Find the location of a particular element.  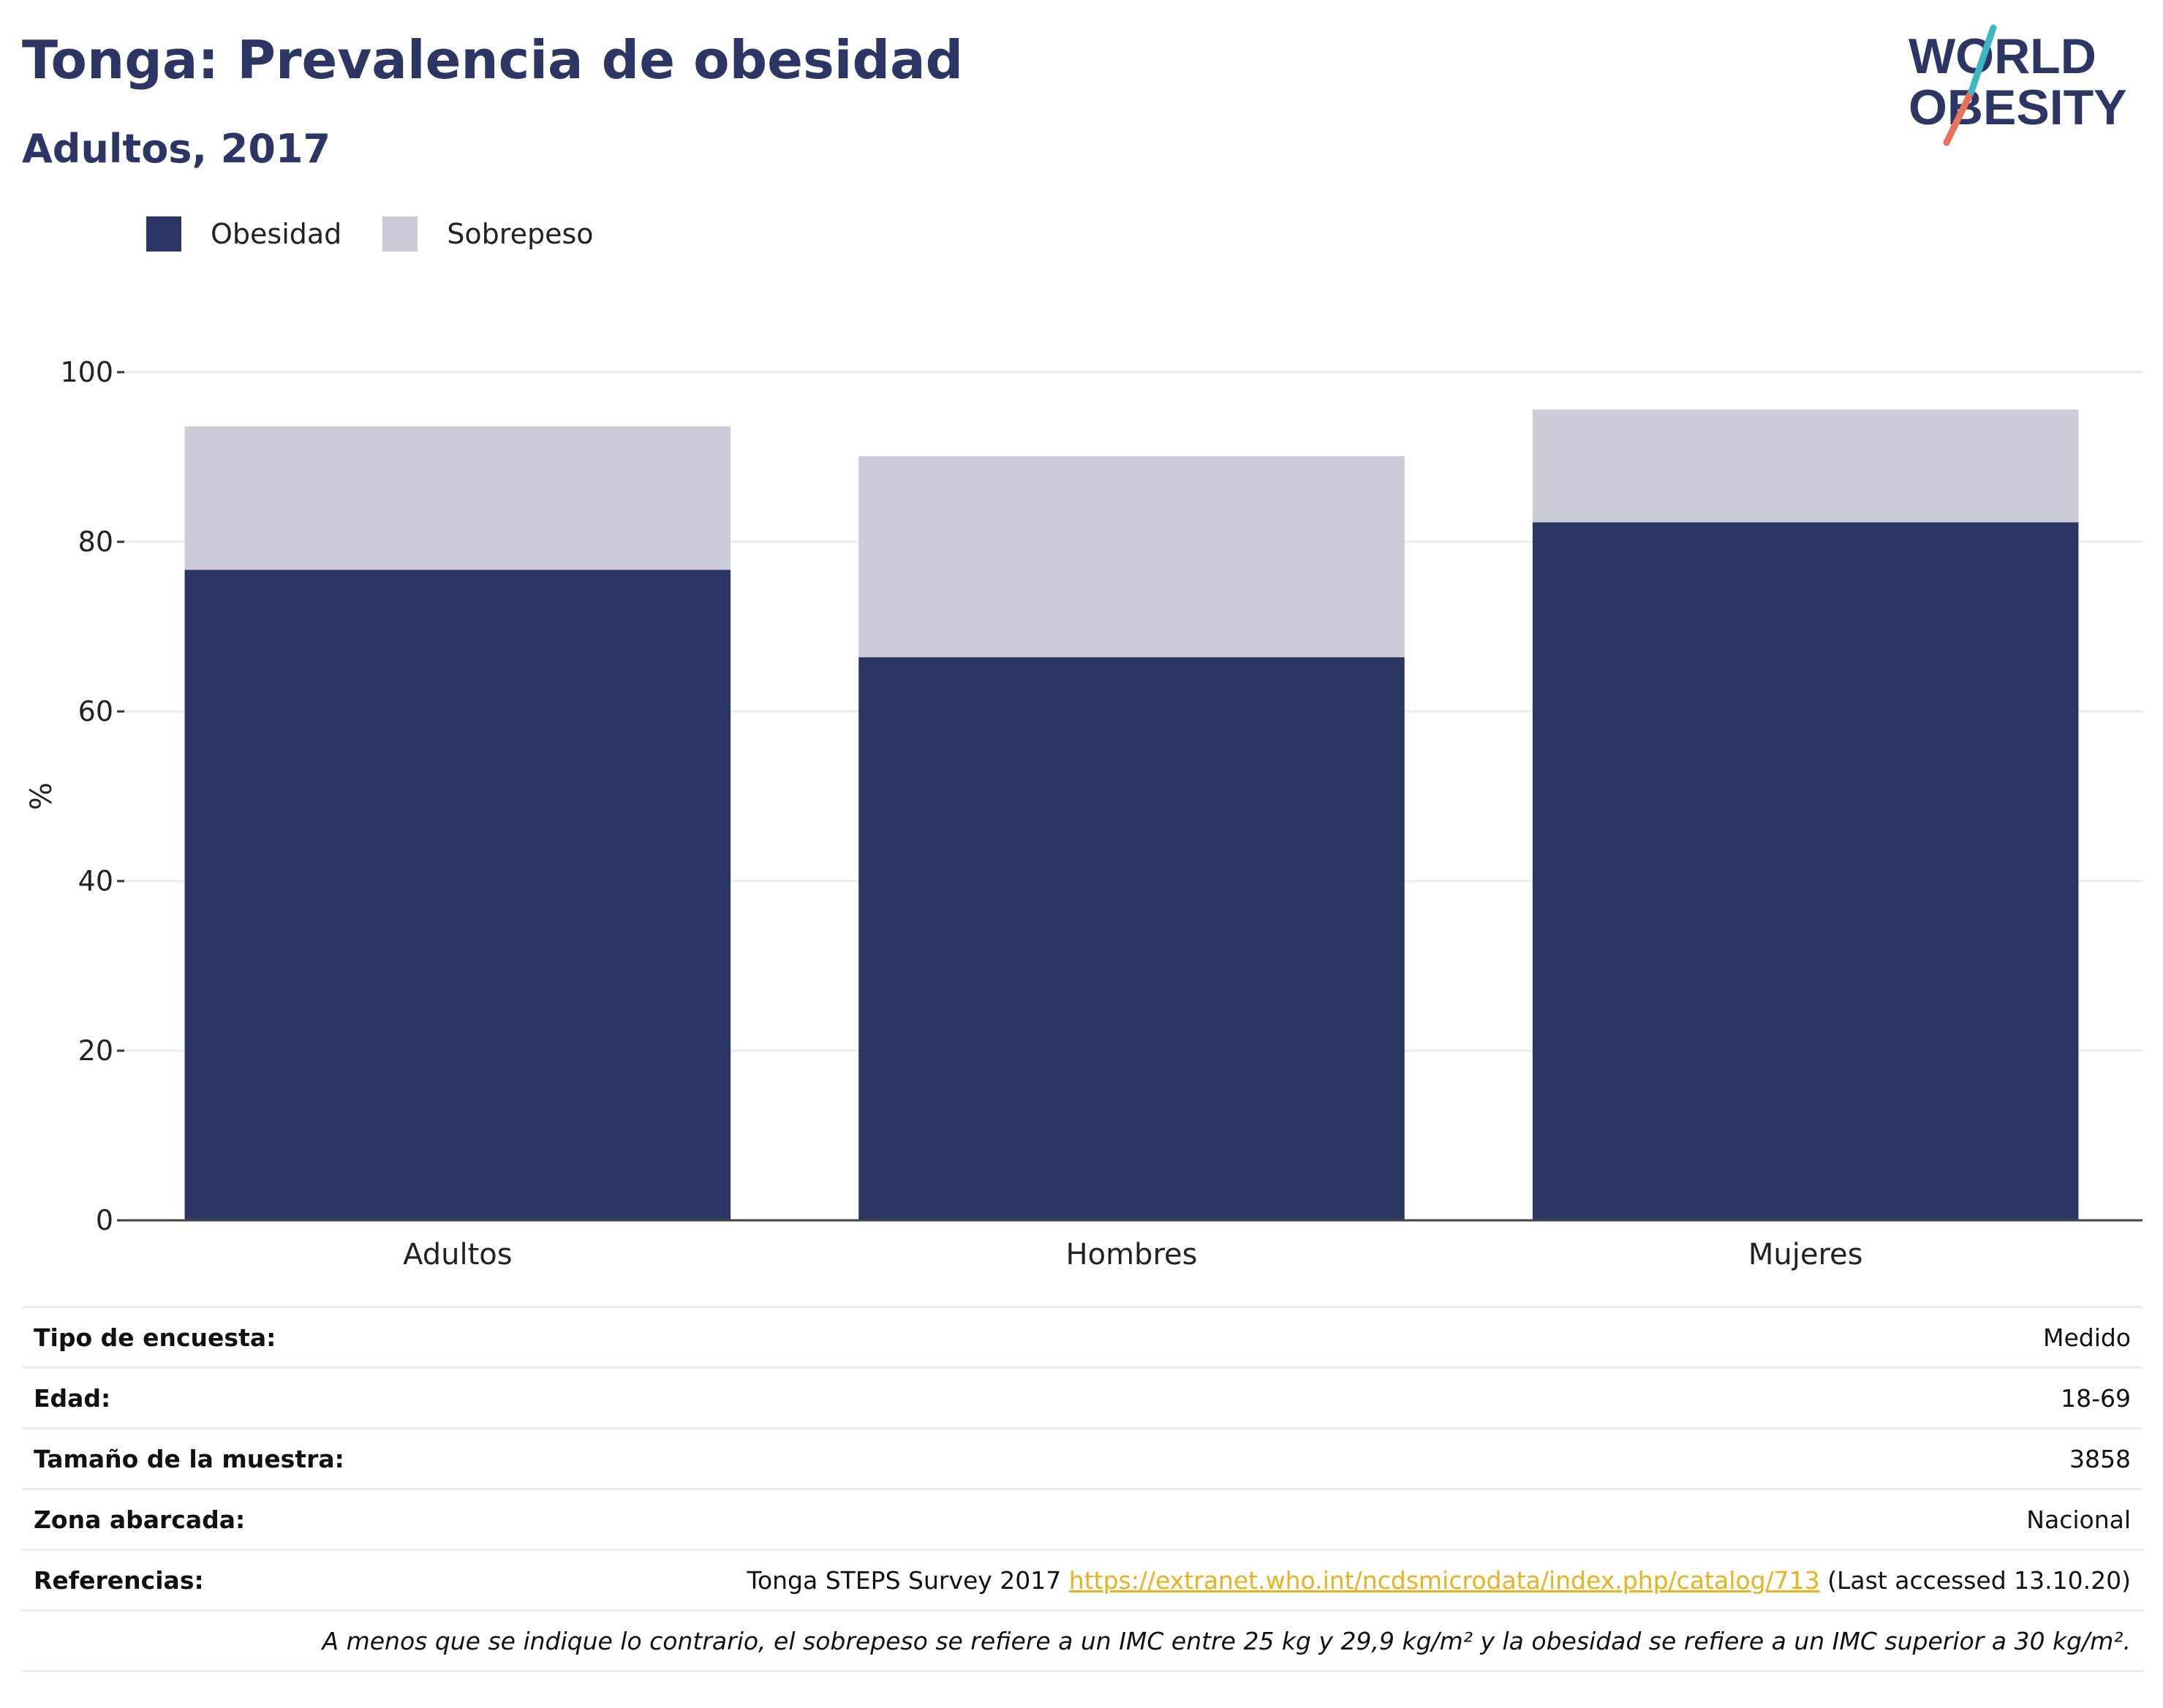

info-label: Referencias: is located at coordinates (119, 1580).